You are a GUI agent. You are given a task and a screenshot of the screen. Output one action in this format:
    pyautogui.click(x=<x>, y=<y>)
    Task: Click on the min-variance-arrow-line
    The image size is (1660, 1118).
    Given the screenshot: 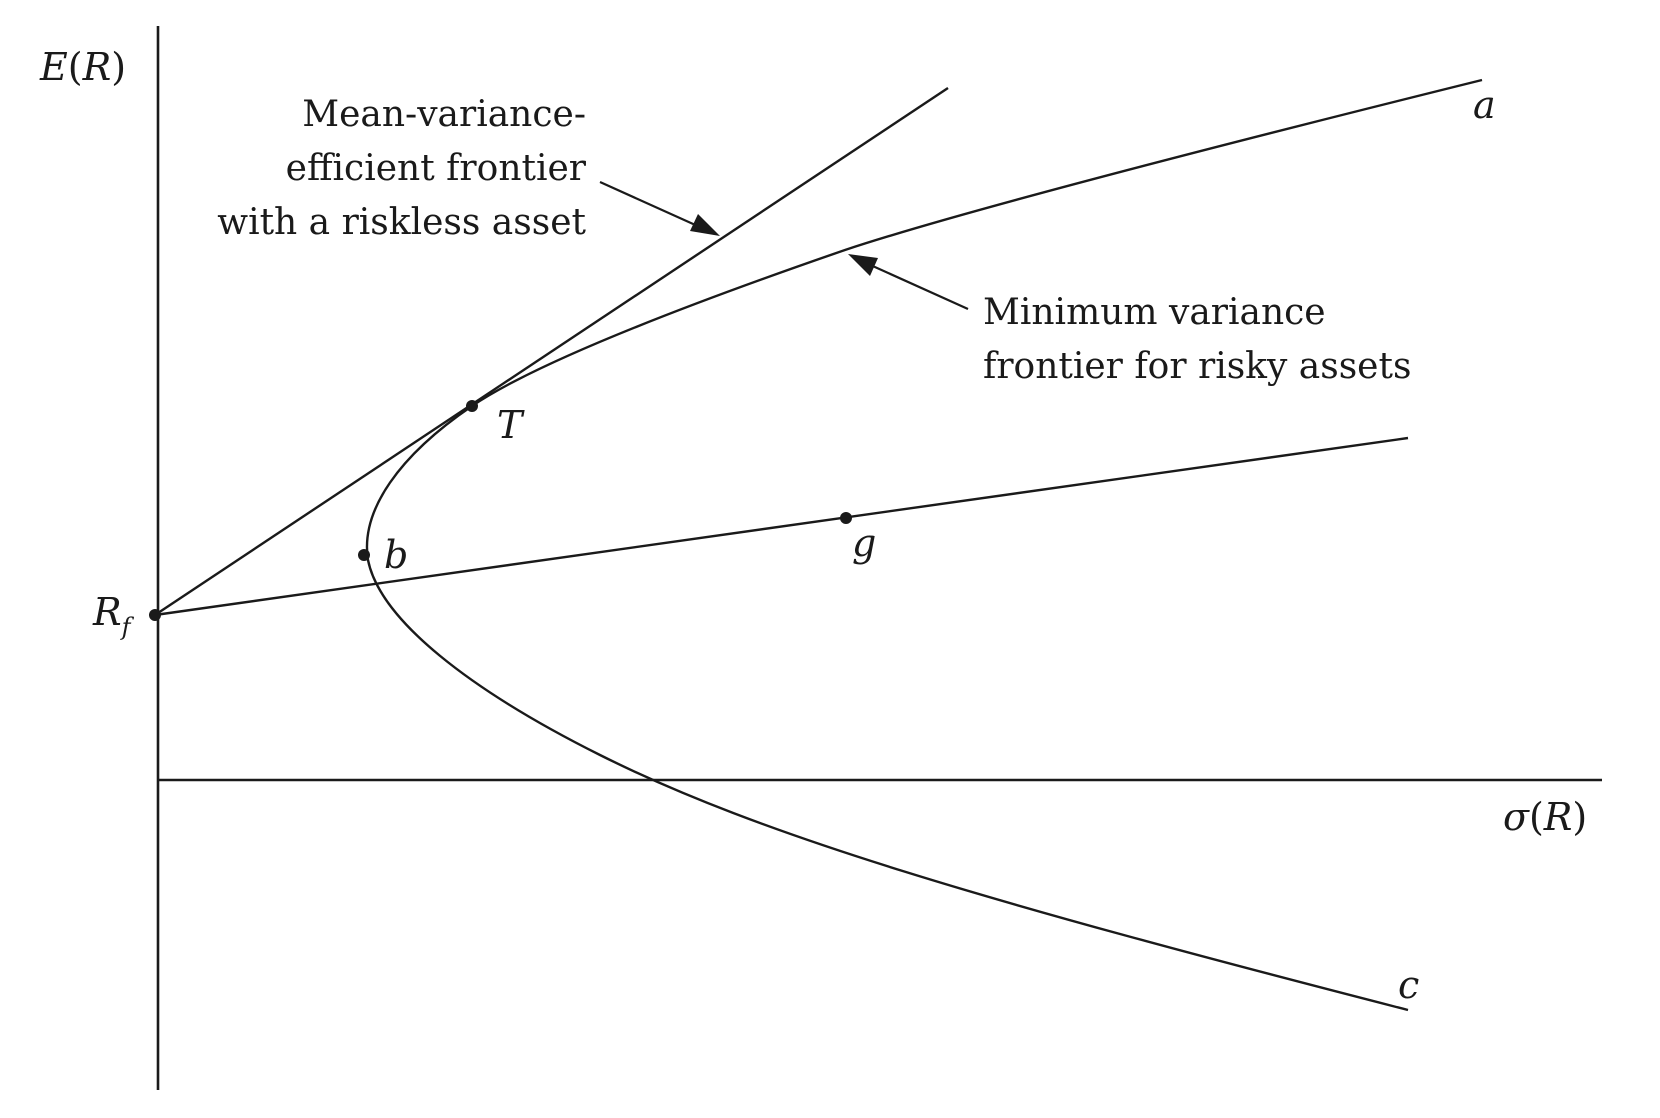 What is the action you would take?
    pyautogui.click(x=917, y=286)
    